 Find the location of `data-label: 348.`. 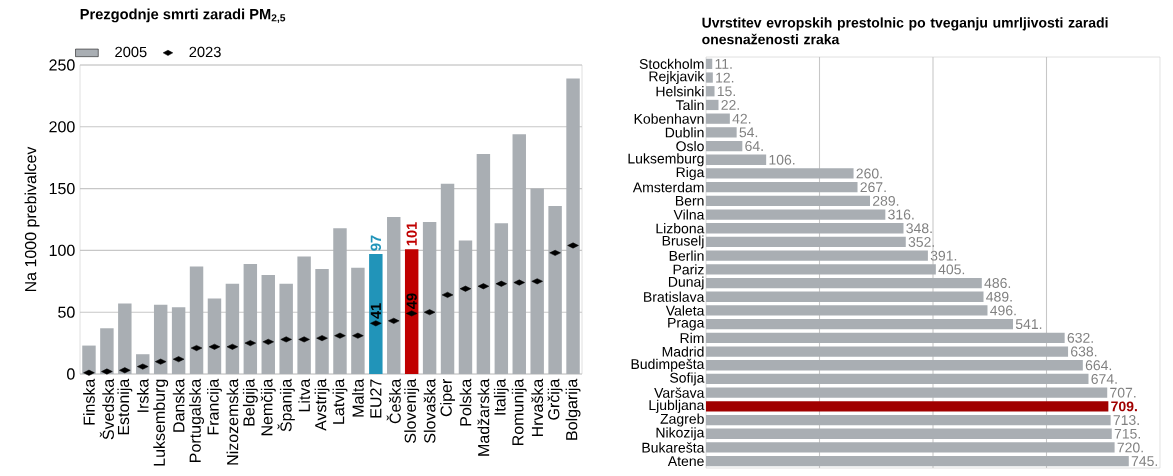

data-label: 348. is located at coordinates (919, 228).